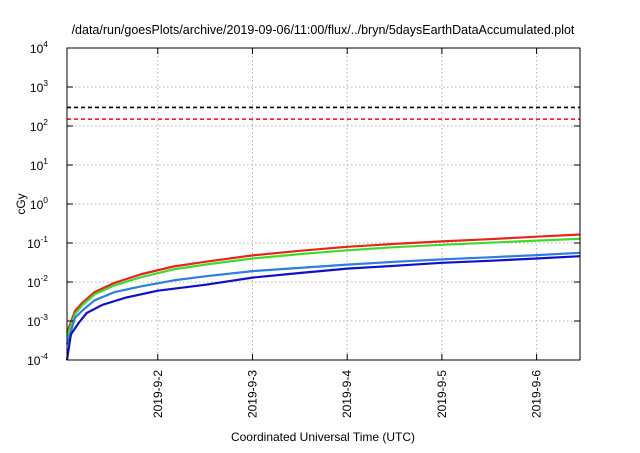  I want to click on y-tick-label: 10⁻³, so click(37, 320).